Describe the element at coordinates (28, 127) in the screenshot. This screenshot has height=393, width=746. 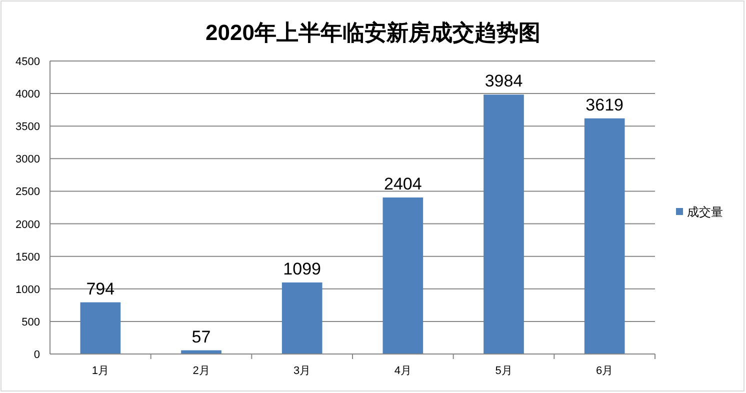
I see `y-tick-label: 3500` at that location.